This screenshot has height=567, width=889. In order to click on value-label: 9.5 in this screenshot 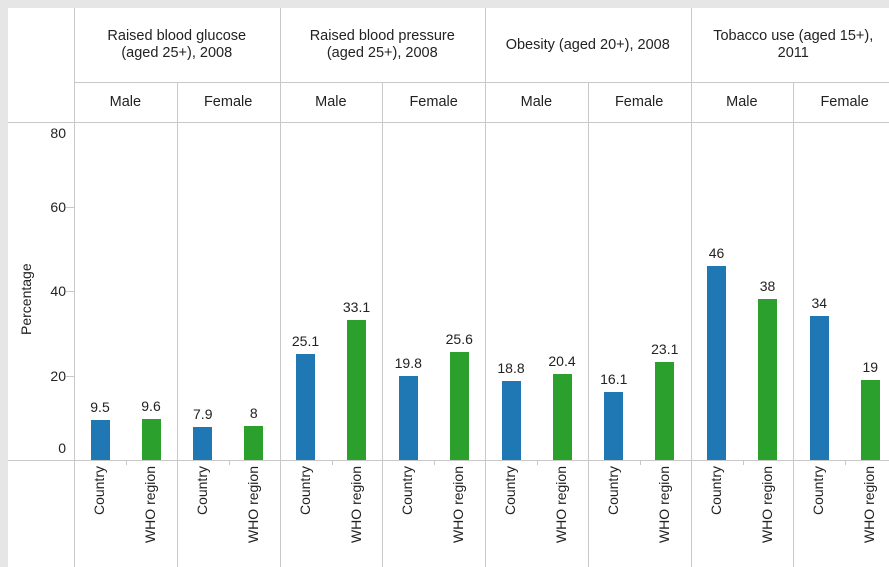, I will do `click(100, 406)`.